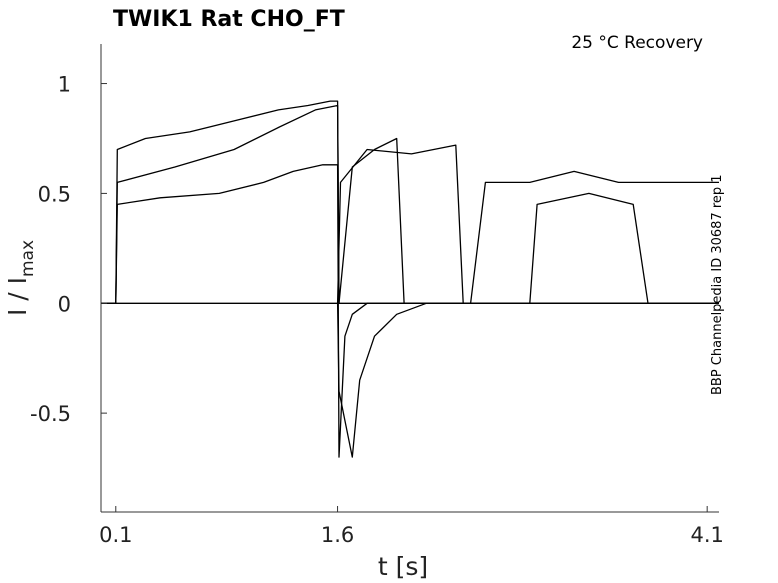 The height and width of the screenshot is (583, 778). I want to click on y-axis-label-sub: max, so click(28, 258).